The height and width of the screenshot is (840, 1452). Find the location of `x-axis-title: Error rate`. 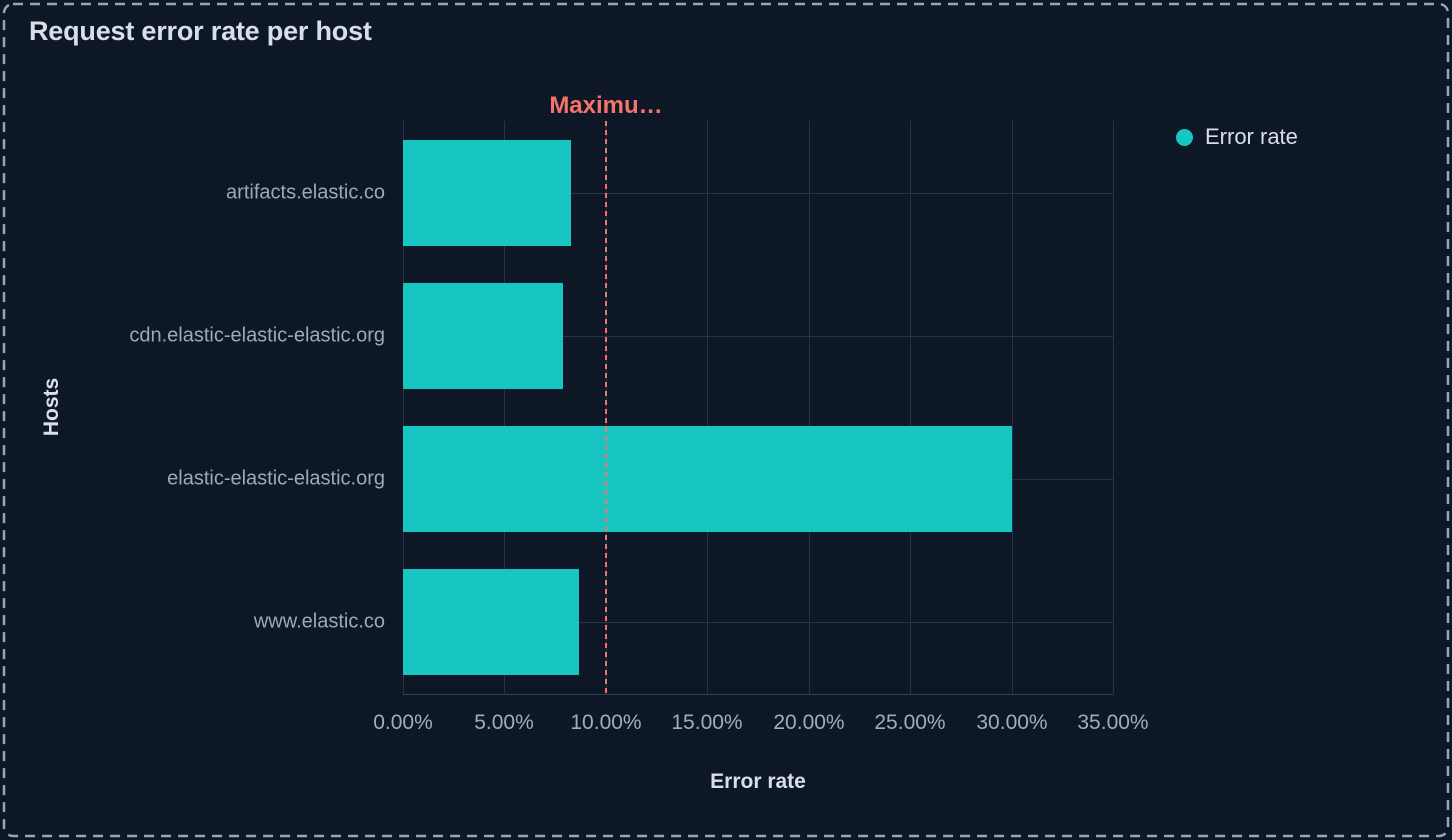

x-axis-title: Error rate is located at coordinates (758, 781).